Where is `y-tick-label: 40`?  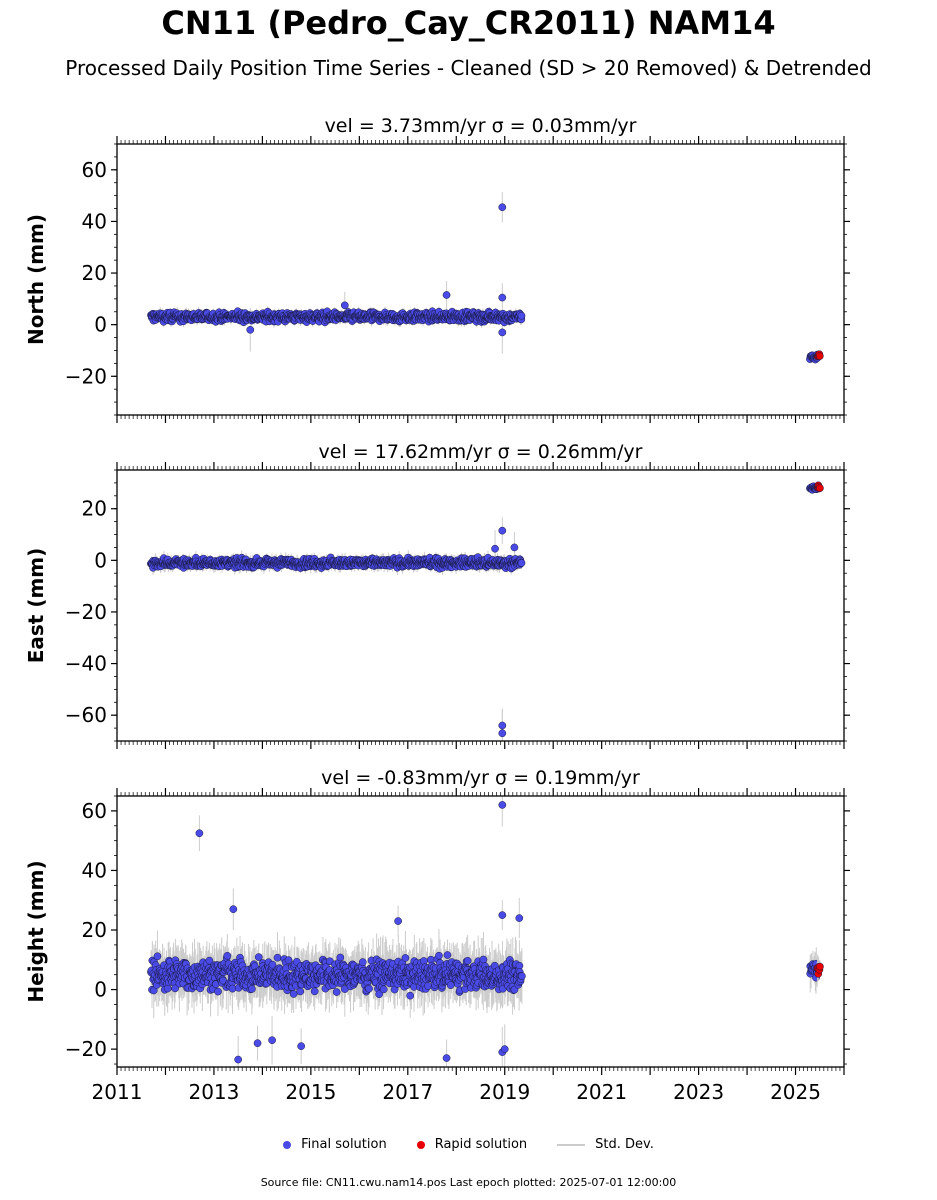
y-tick-label: 40 is located at coordinates (94, 221).